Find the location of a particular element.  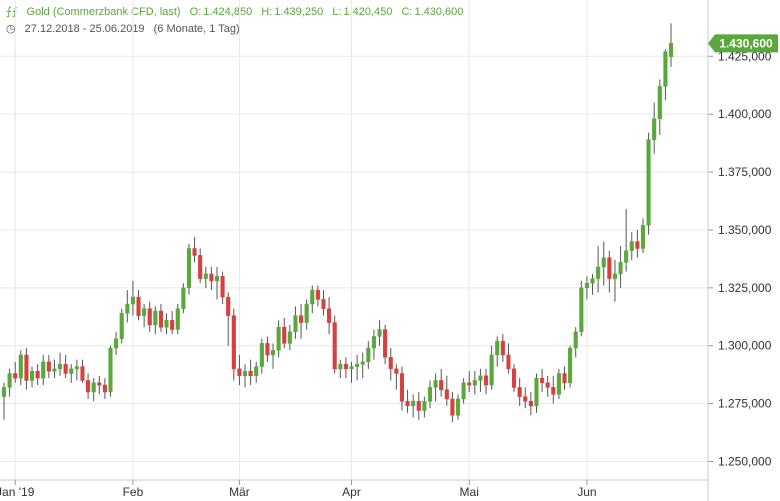

last-price-tag: 1.430,600 is located at coordinates (743, 43).